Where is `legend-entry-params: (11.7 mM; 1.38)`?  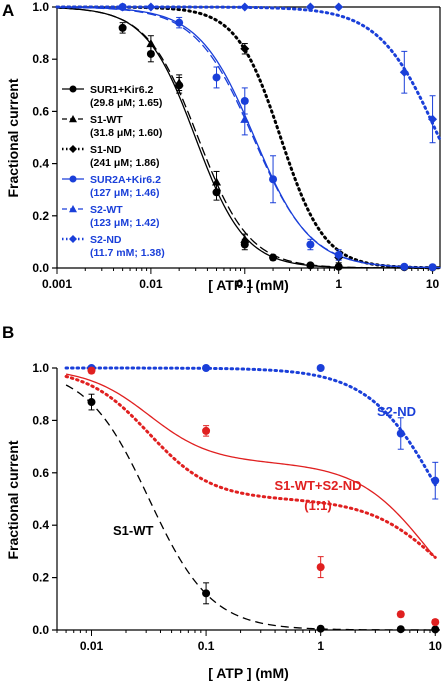 legend-entry-params: (11.7 mM; 1.38) is located at coordinates (127, 253).